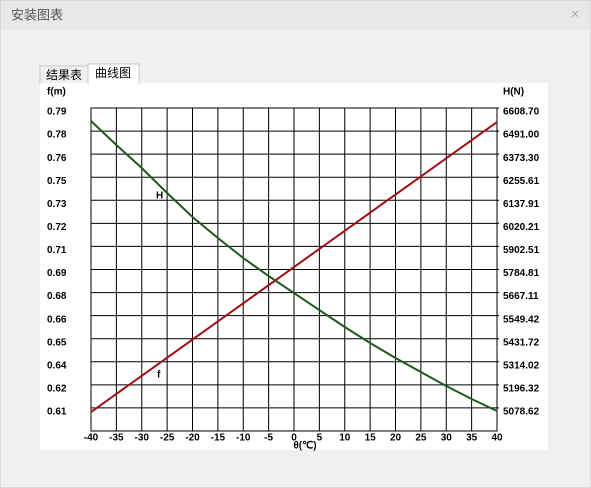 Image resolution: width=591 pixels, height=488 pixels. What do you see at coordinates (521, 204) in the screenshot?
I see `y2-tick-label: 6137.91` at bounding box center [521, 204].